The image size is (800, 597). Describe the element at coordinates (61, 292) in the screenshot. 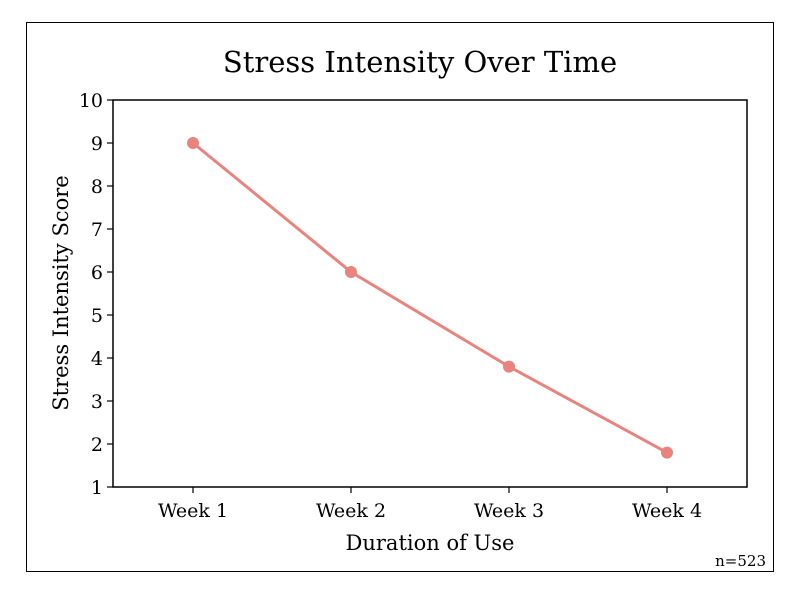

I see `y-axis-label: Stress Intensity Score` at that location.